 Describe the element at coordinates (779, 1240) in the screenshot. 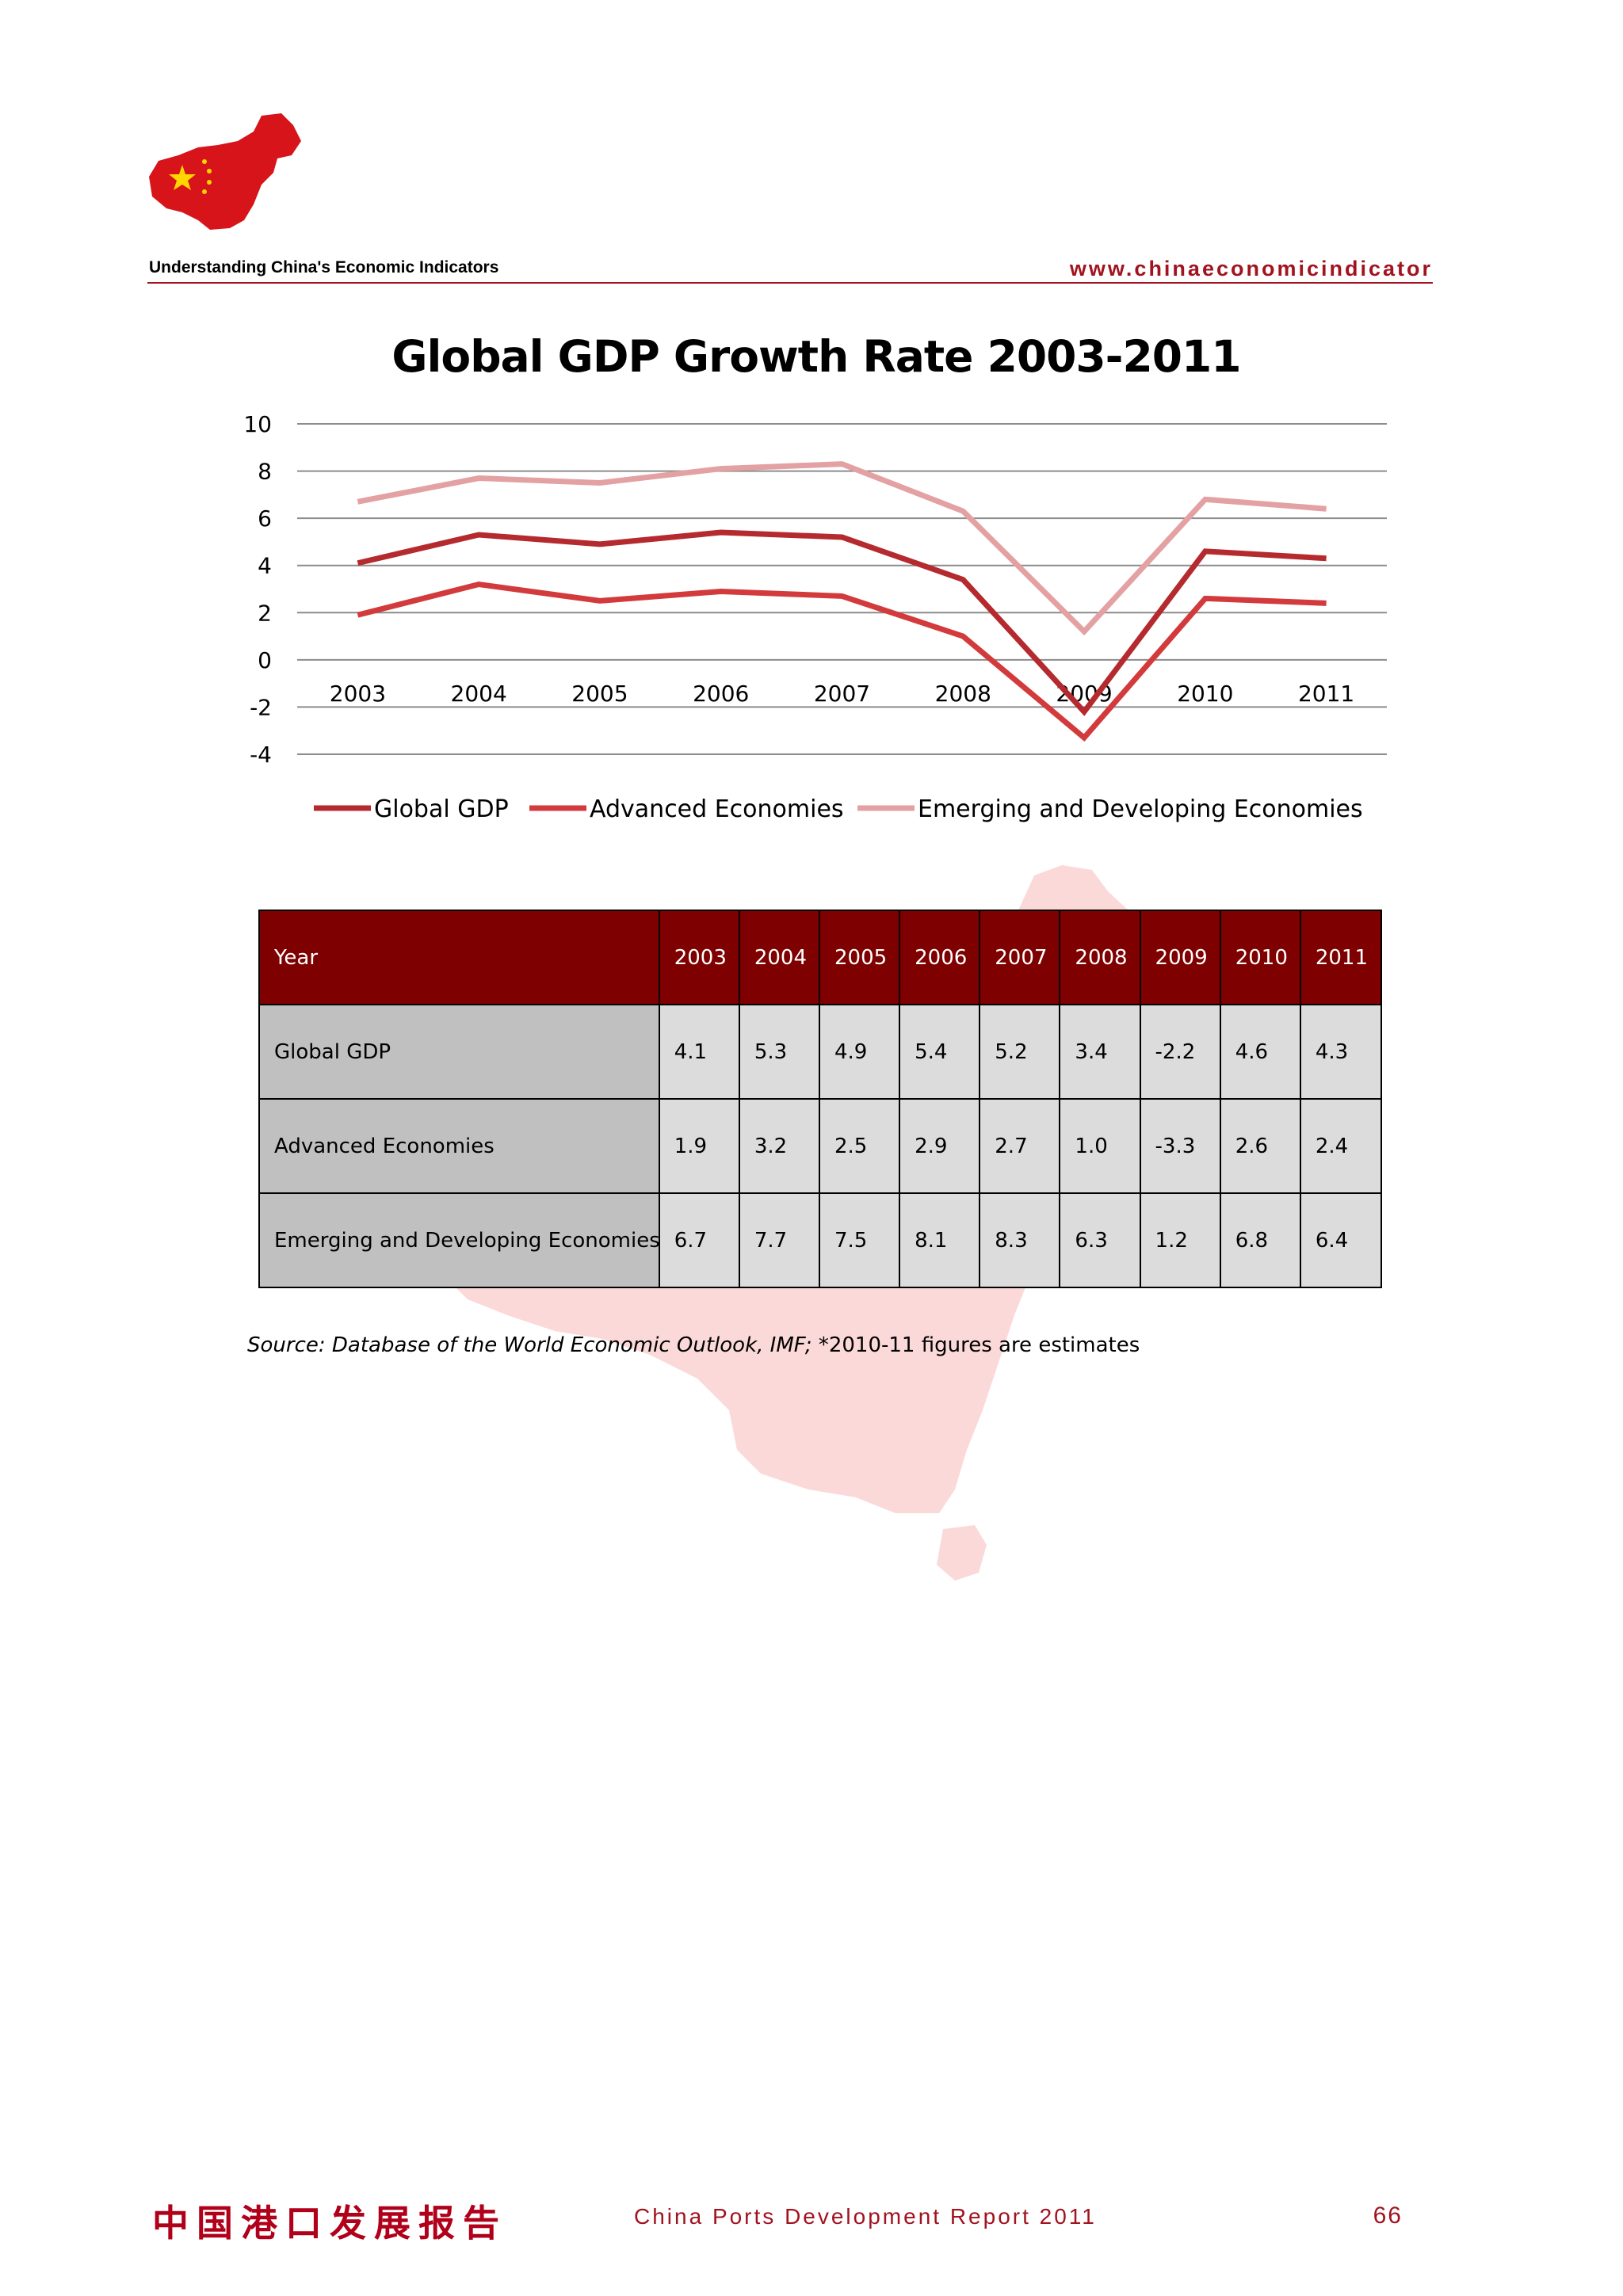

I see `table-cell: 7.7` at that location.